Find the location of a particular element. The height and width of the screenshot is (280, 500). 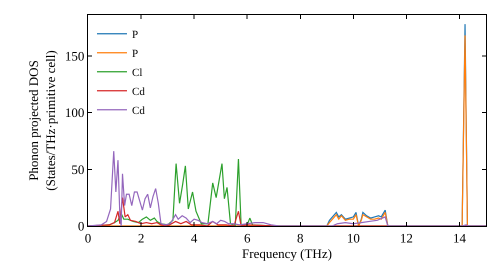

y-tick-label: 0 is located at coordinates (81, 226).